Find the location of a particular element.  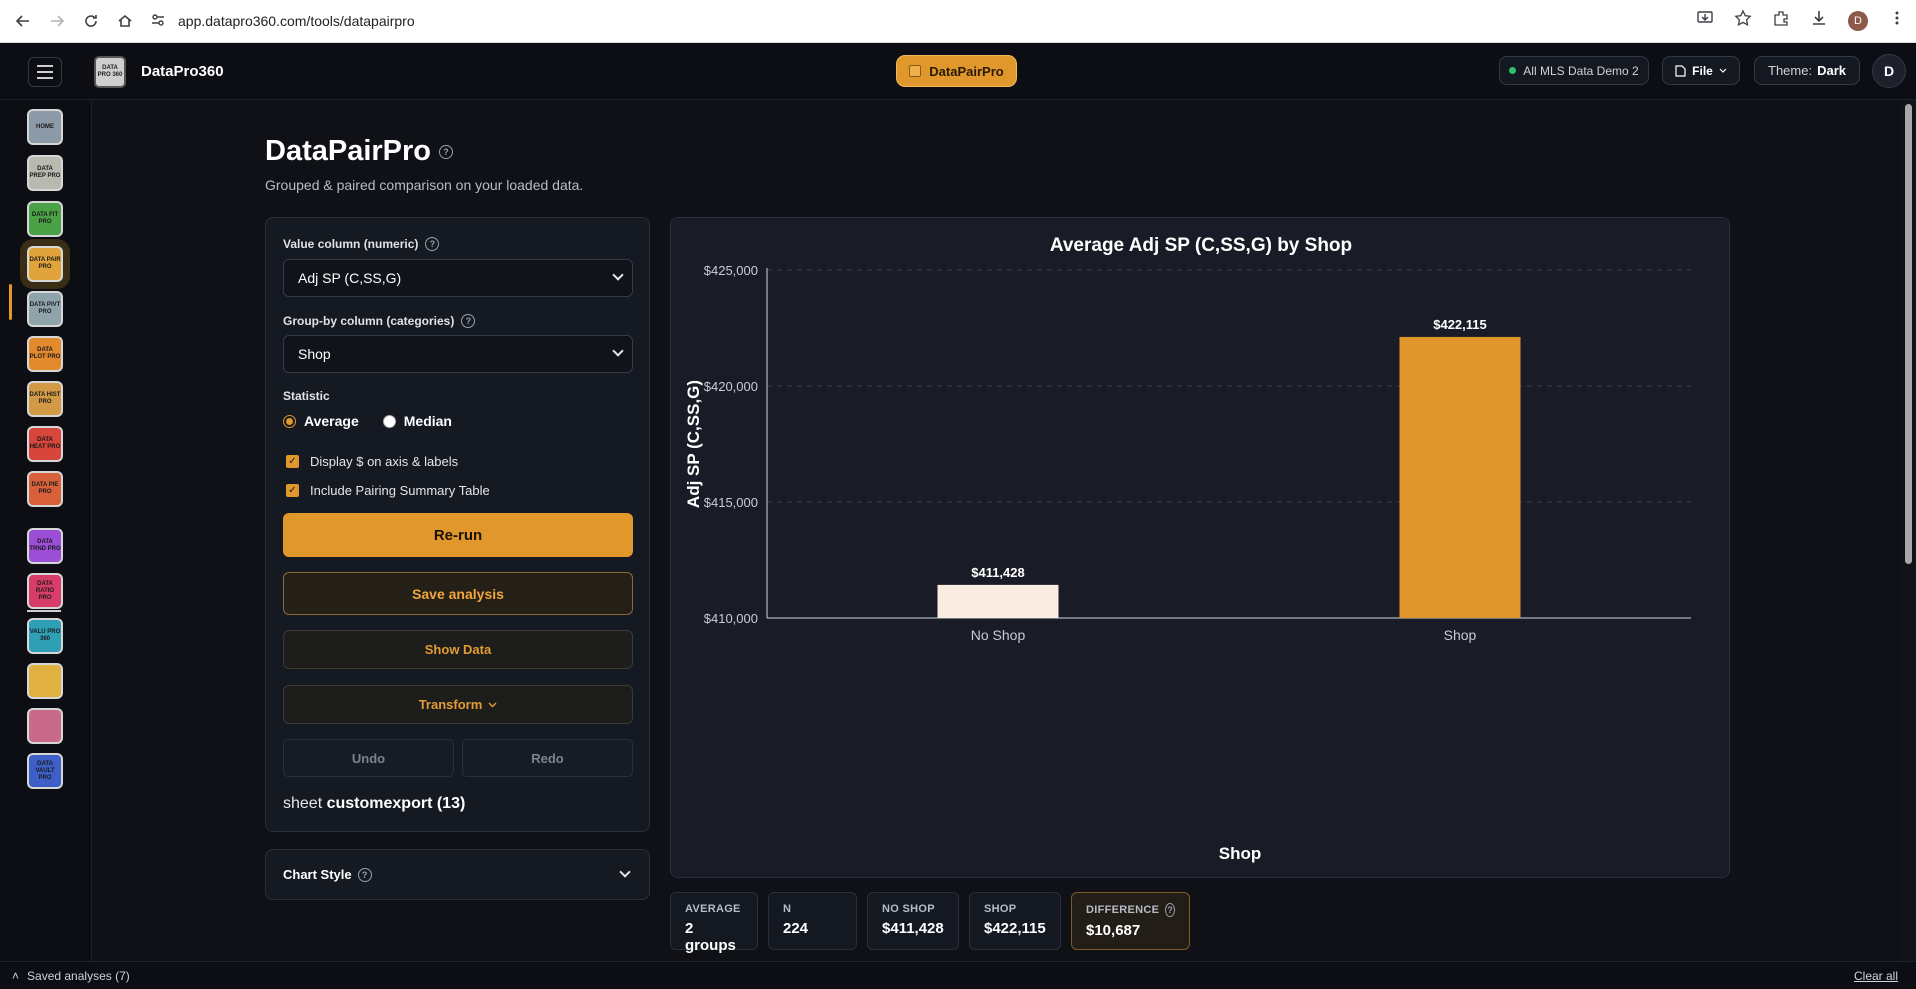

current-tool-pill: DataPairPro is located at coordinates (956, 71).